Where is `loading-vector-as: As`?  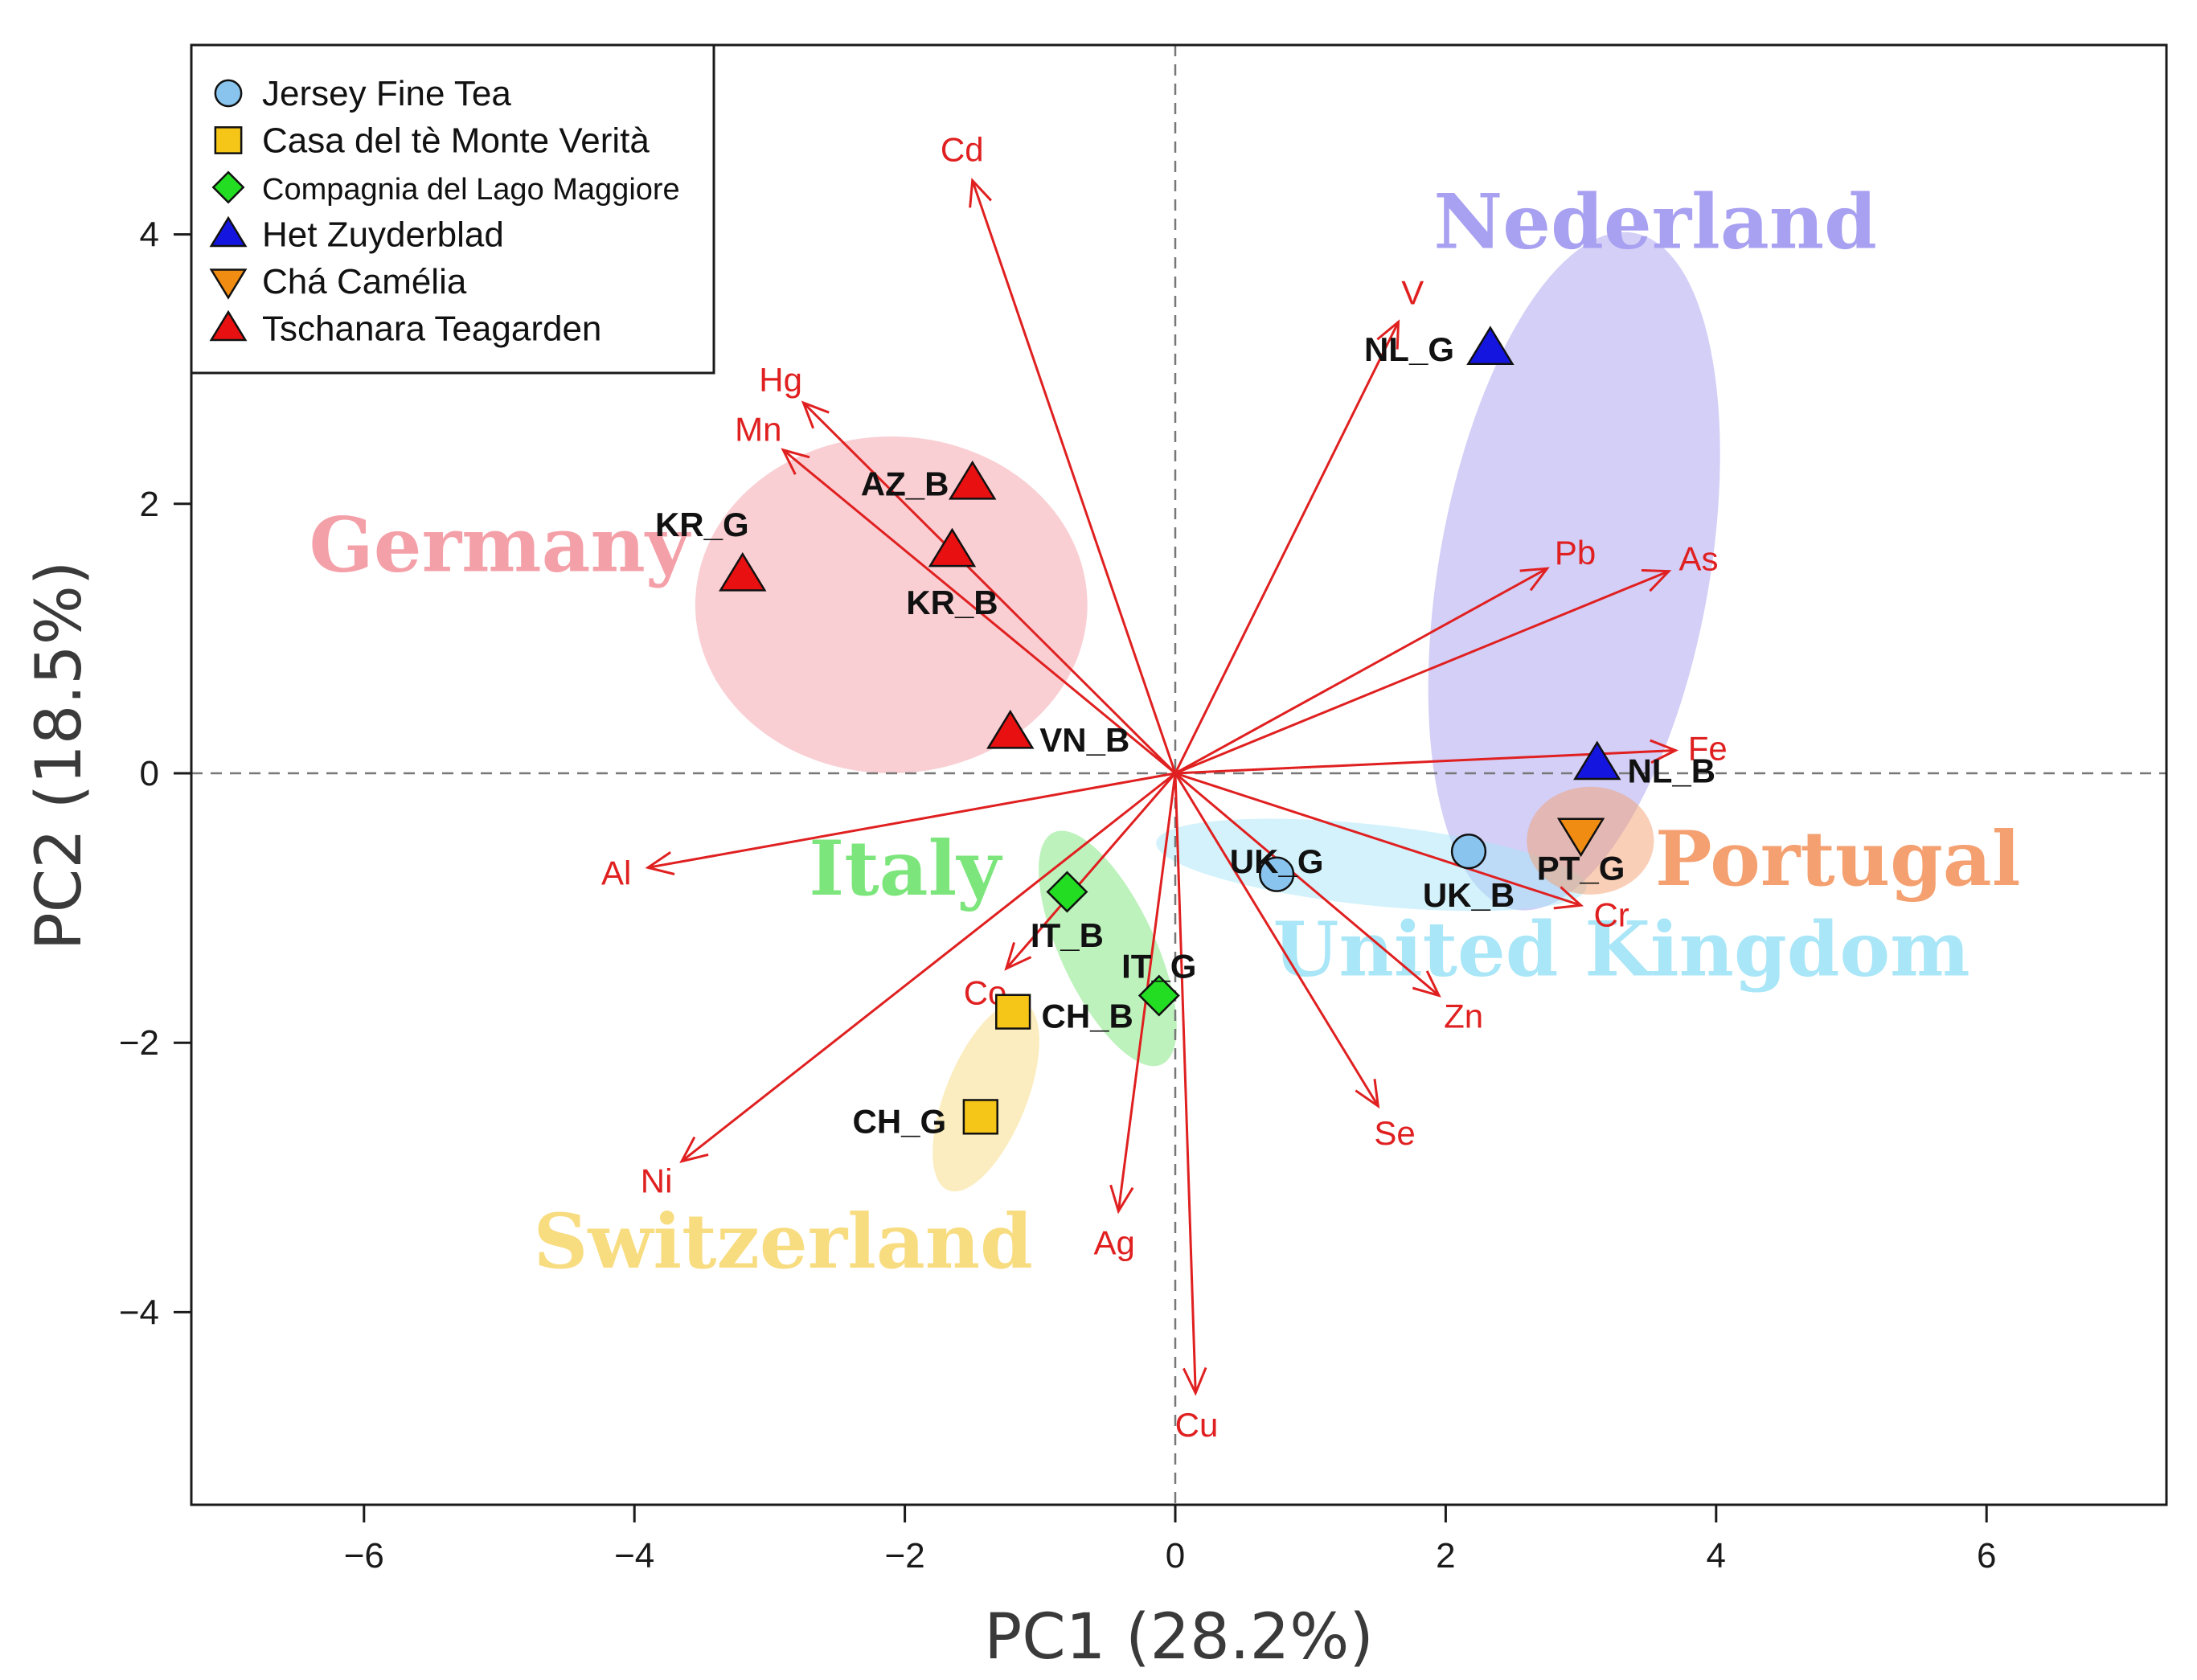 loading-vector-as: As is located at coordinates (1446, 657).